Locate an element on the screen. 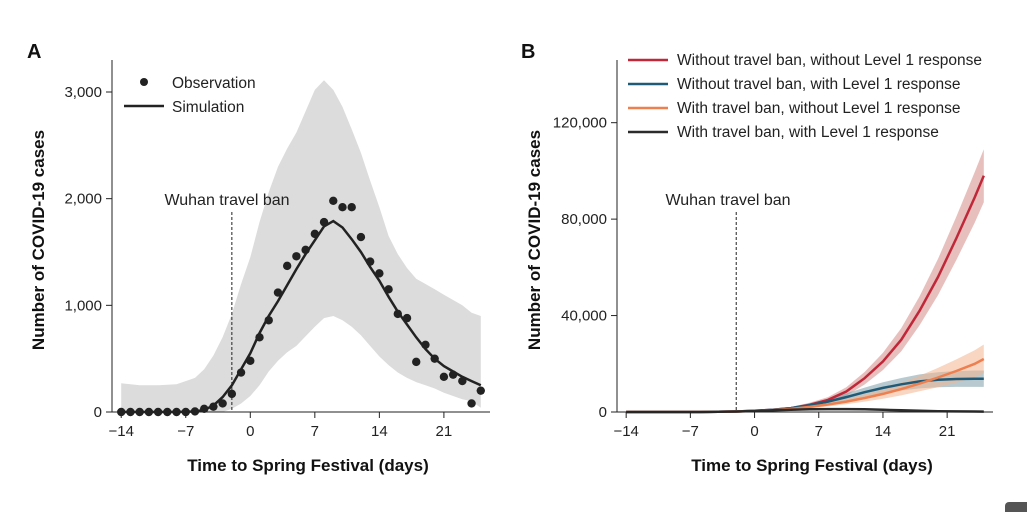 The image size is (1027, 512). panel-a-y-tick-label: 1,000 is located at coordinates (83, 305).